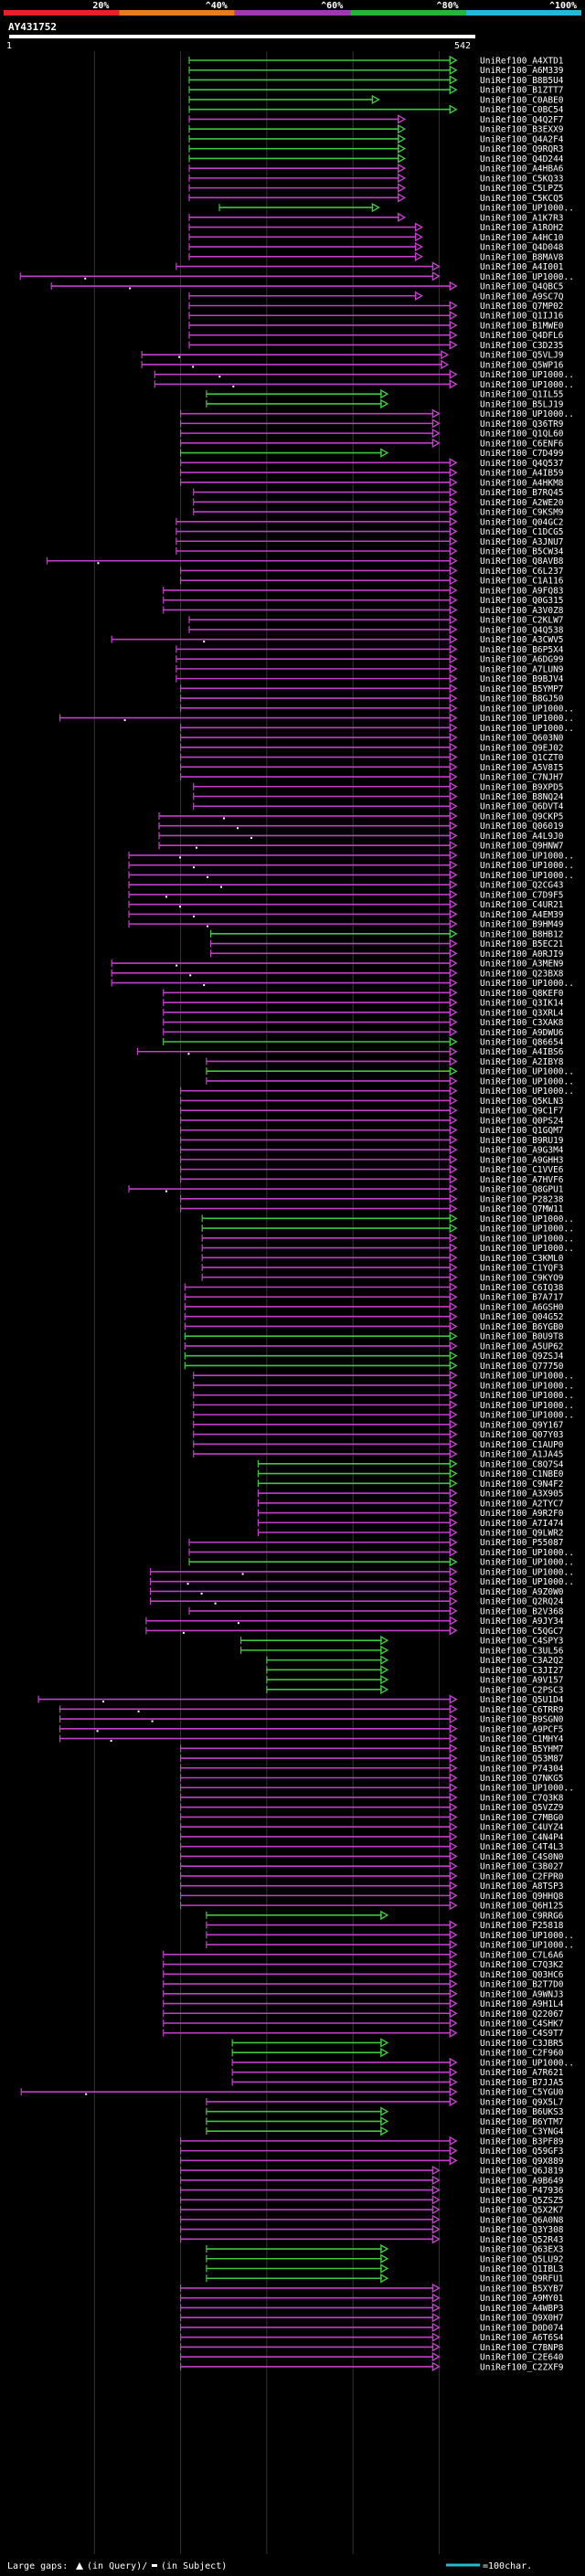 Image resolution: width=585 pixels, height=2576 pixels. I want to click on hit-label: UniRef100_Q1IL55, so click(522, 395).